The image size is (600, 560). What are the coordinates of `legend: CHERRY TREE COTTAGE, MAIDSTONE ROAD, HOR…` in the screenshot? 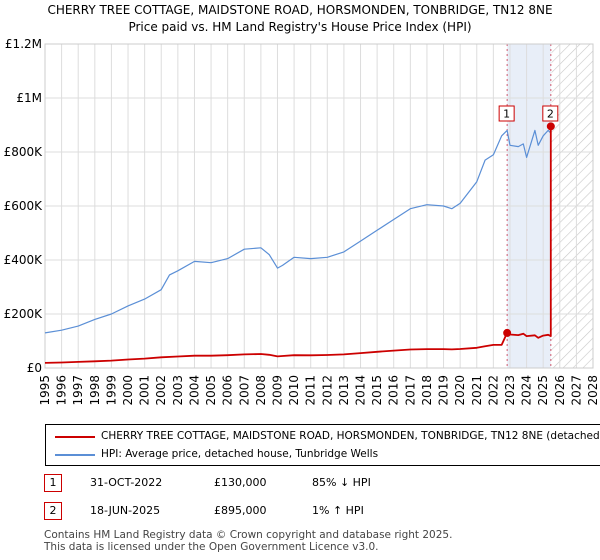 It's located at (322, 445).